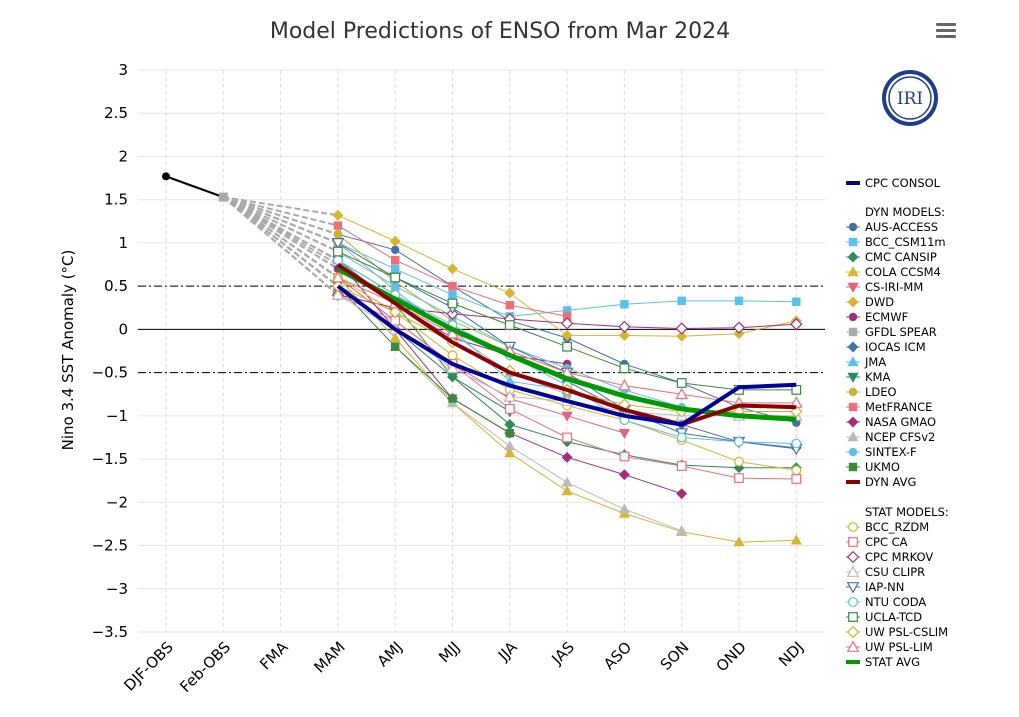 The image size is (1019, 717). I want to click on legend-item: NCEP CFSv2, so click(890, 437).